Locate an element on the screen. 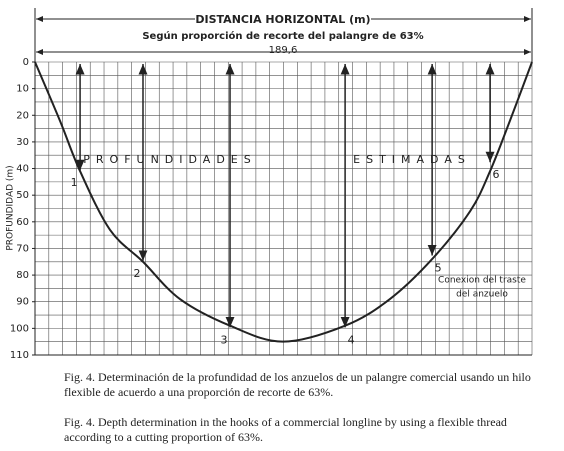  hook-label: 5 is located at coordinates (438, 267).